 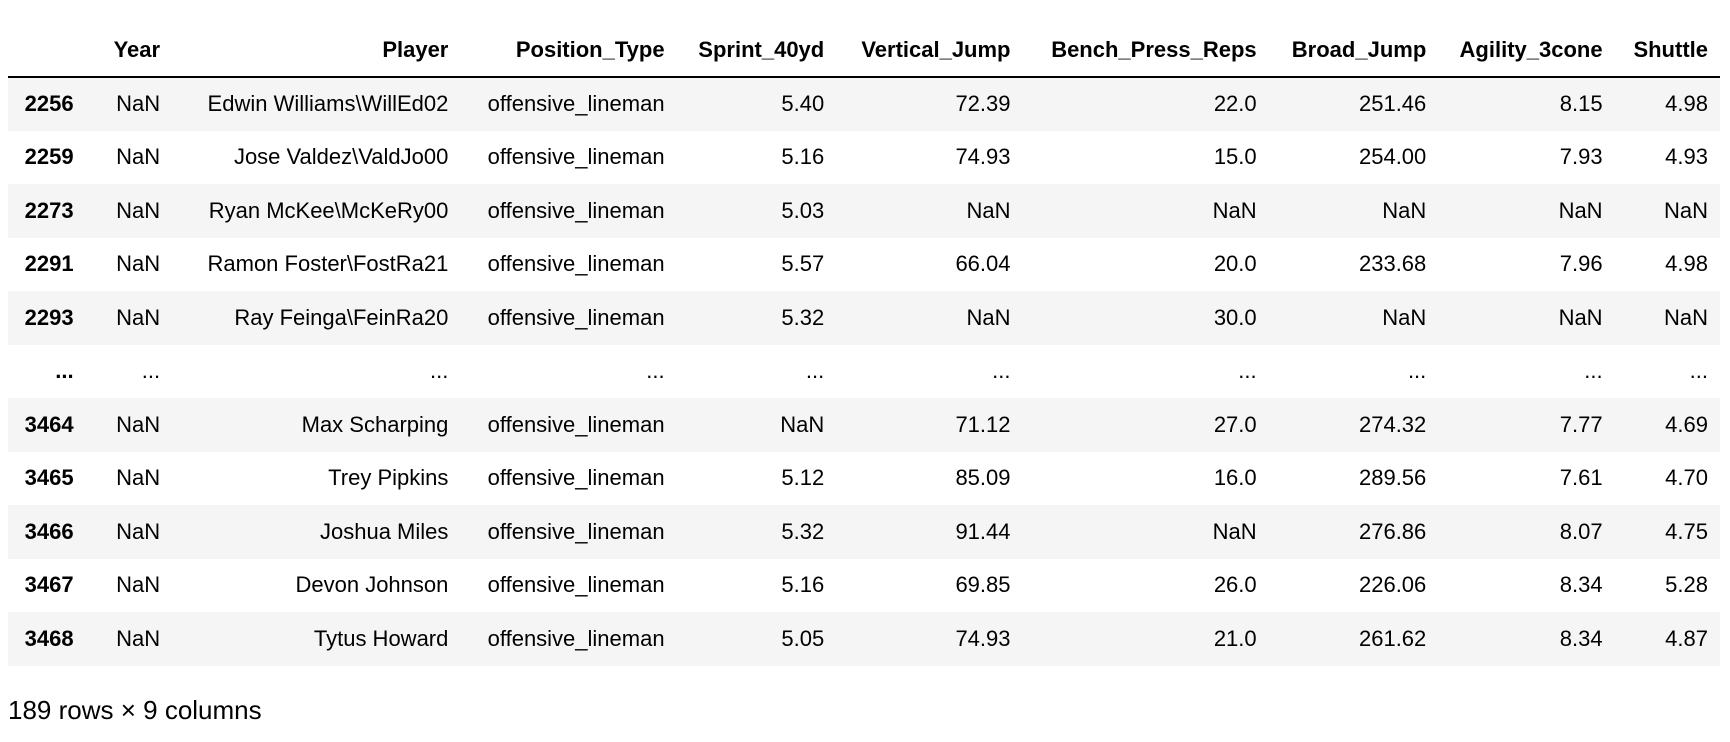 I want to click on table-cell: 233.68, so click(x=1392, y=264).